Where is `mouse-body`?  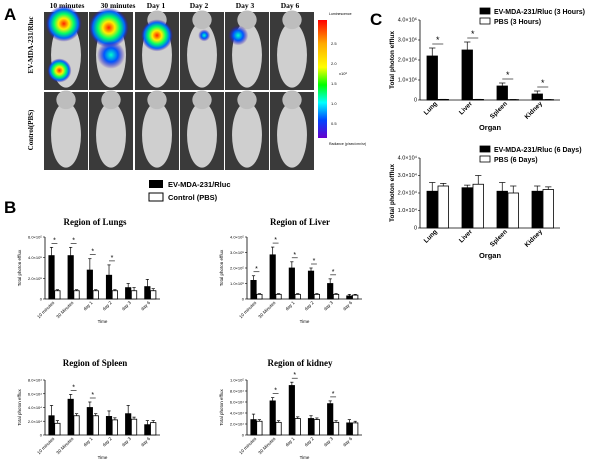 mouse-body is located at coordinates (157, 135).